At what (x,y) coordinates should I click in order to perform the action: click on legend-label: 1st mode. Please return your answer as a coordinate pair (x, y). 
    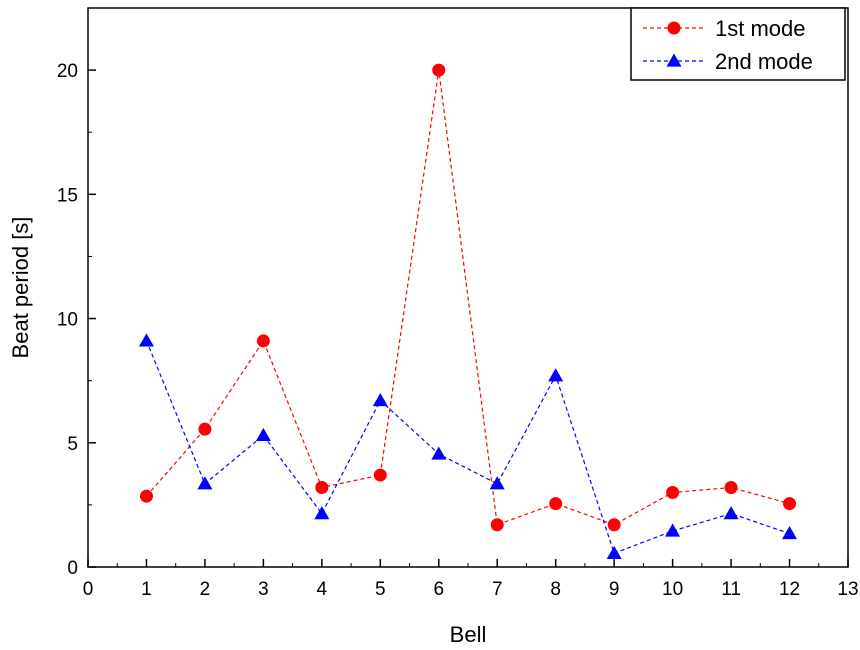
    Looking at the image, I should click on (760, 28).